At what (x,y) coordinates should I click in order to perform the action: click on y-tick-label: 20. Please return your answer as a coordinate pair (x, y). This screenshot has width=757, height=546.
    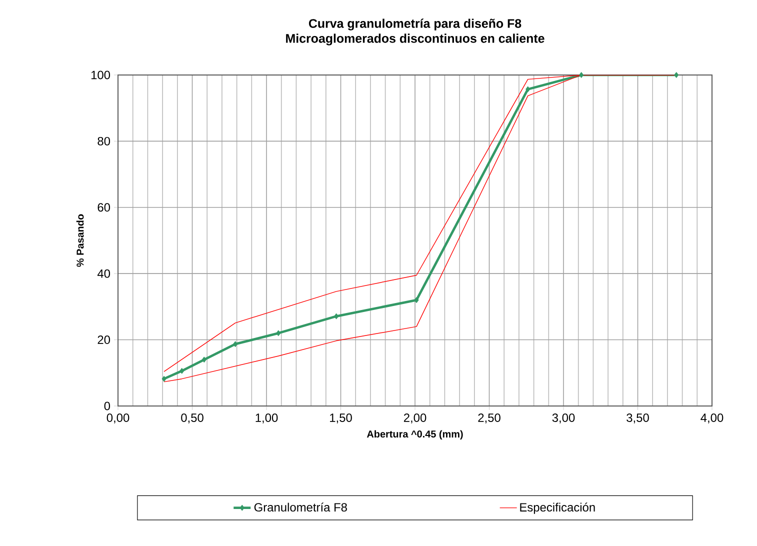
    Looking at the image, I should click on (104, 340).